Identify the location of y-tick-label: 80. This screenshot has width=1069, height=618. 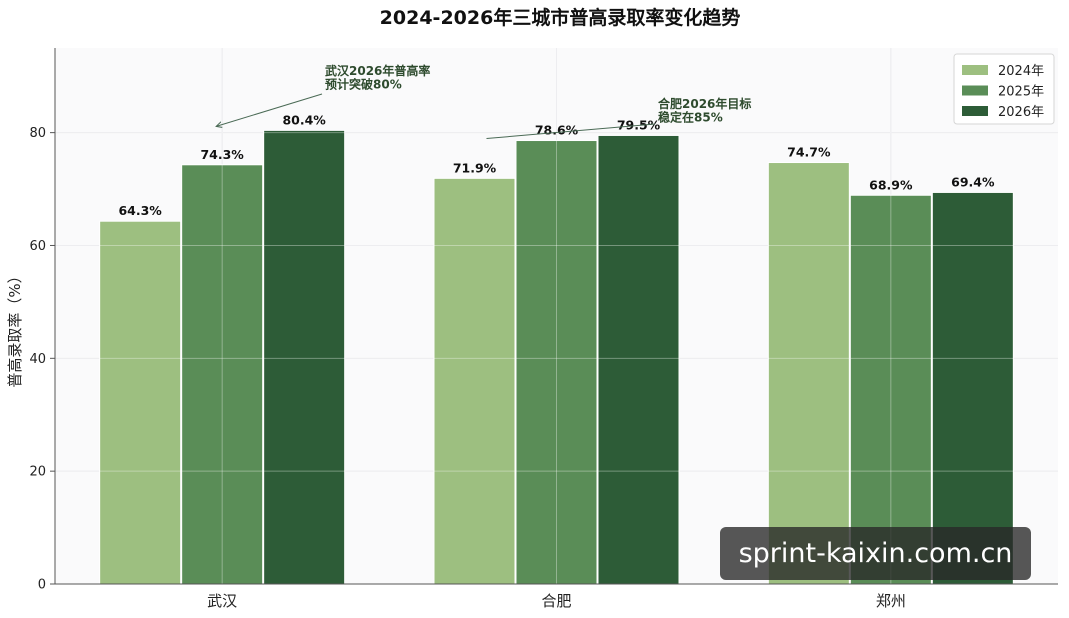
(37, 133).